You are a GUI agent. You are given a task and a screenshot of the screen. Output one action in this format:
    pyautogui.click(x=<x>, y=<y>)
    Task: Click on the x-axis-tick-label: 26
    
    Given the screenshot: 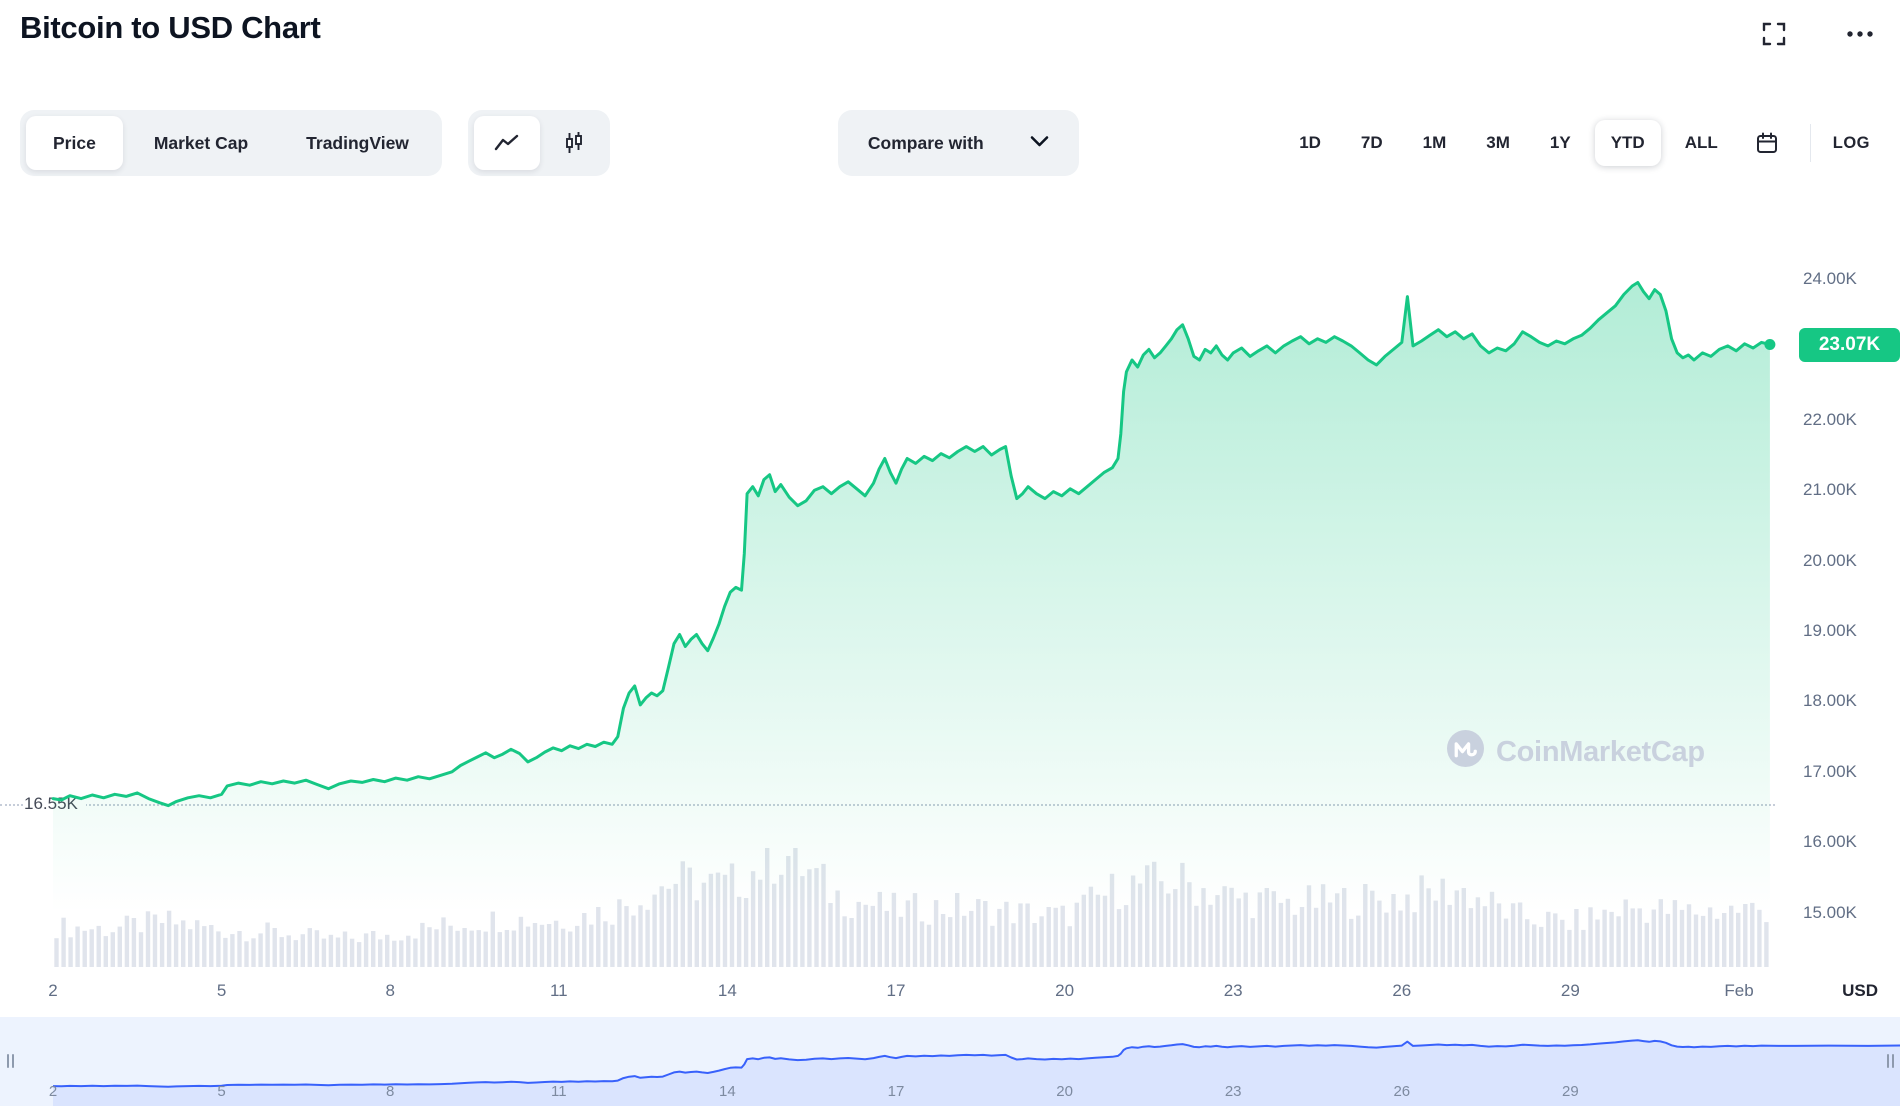 What is the action you would take?
    pyautogui.click(x=1402, y=990)
    